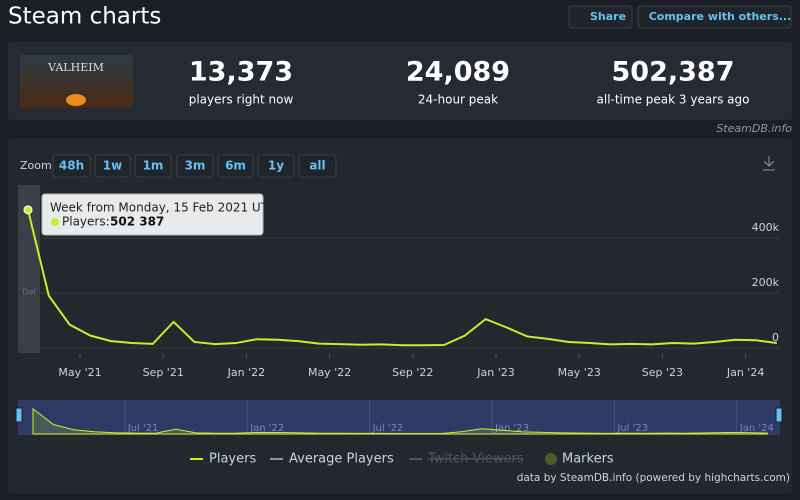 Image resolution: width=800 pixels, height=500 pixels. I want to click on x-tick-label: Sep '23, so click(662, 372).